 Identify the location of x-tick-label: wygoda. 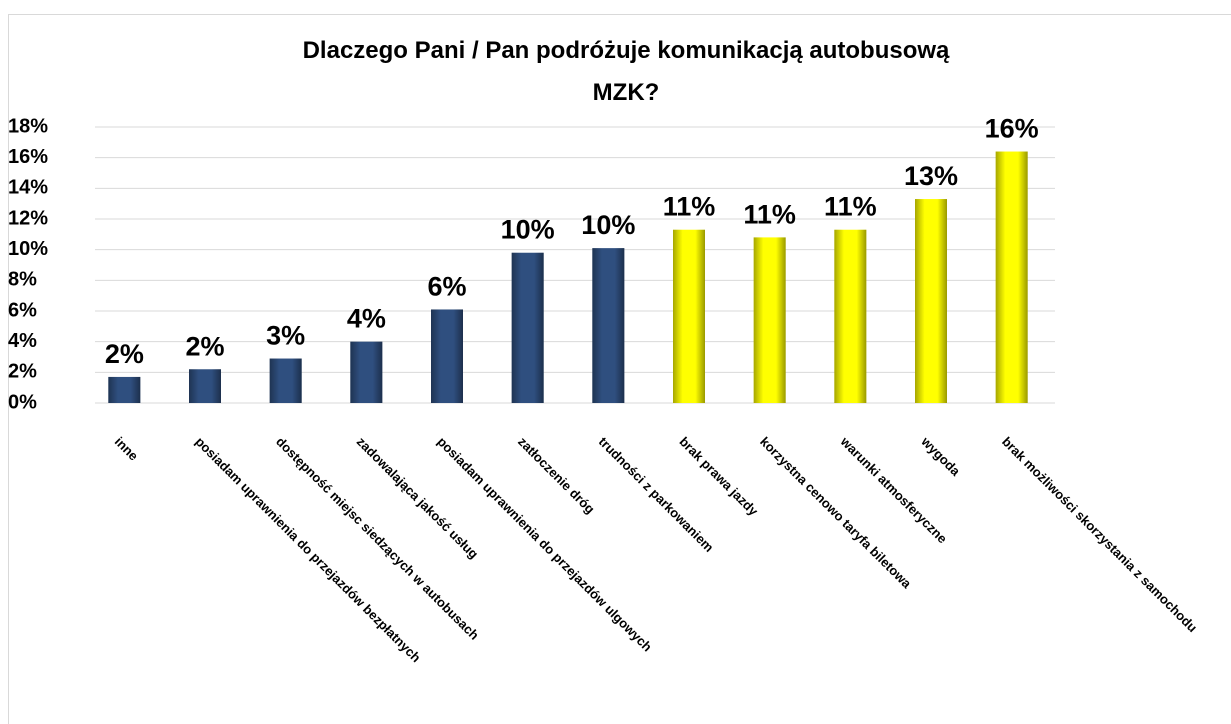
(941, 456).